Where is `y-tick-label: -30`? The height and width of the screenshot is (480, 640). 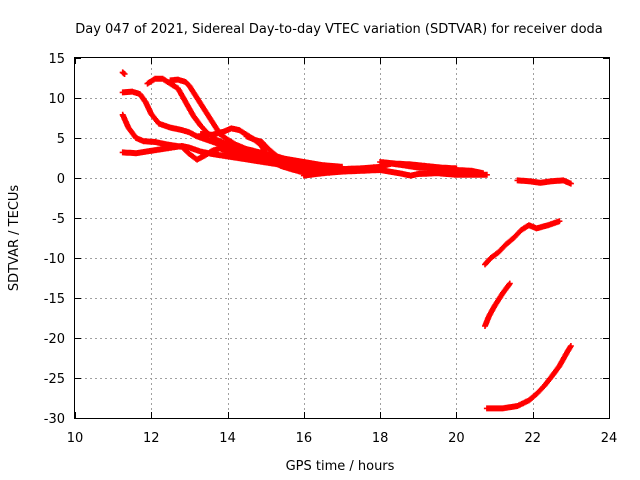 y-tick-label: -30 is located at coordinates (54, 419).